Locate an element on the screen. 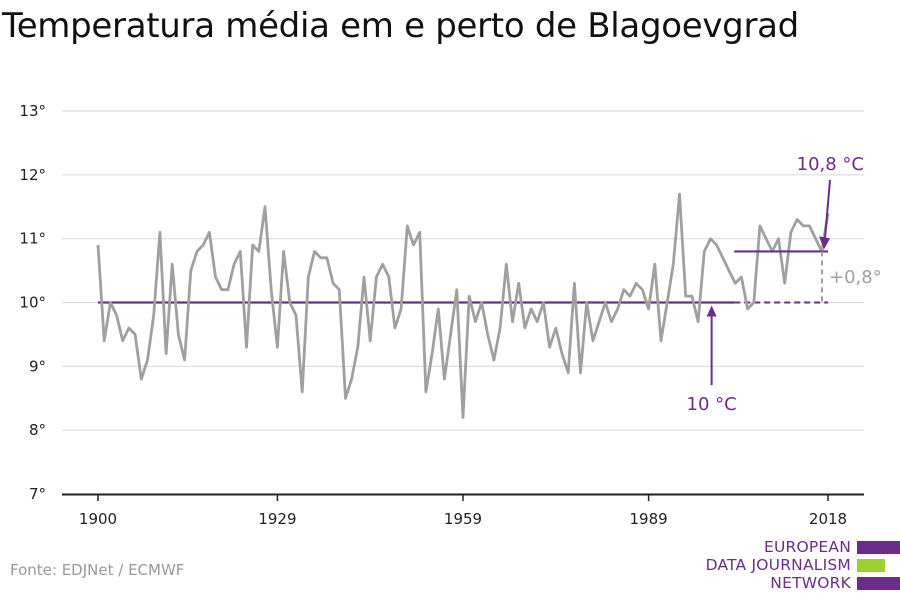 The image size is (900, 600). source-note: Fonte: EDJNet / ECMWF is located at coordinates (97, 570).